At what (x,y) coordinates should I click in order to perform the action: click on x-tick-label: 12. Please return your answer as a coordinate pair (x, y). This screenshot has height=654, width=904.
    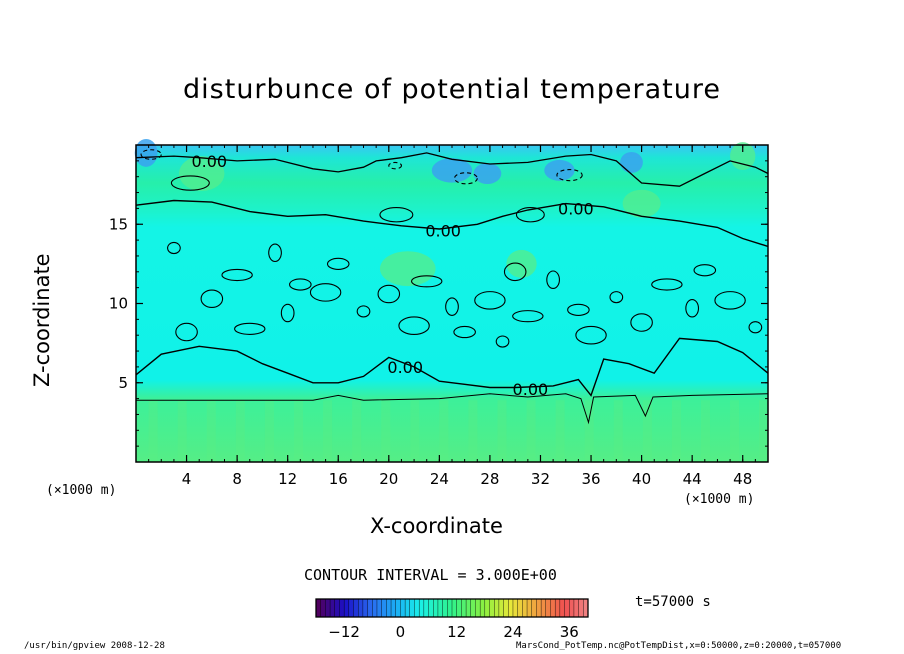
    Looking at the image, I should click on (287, 479).